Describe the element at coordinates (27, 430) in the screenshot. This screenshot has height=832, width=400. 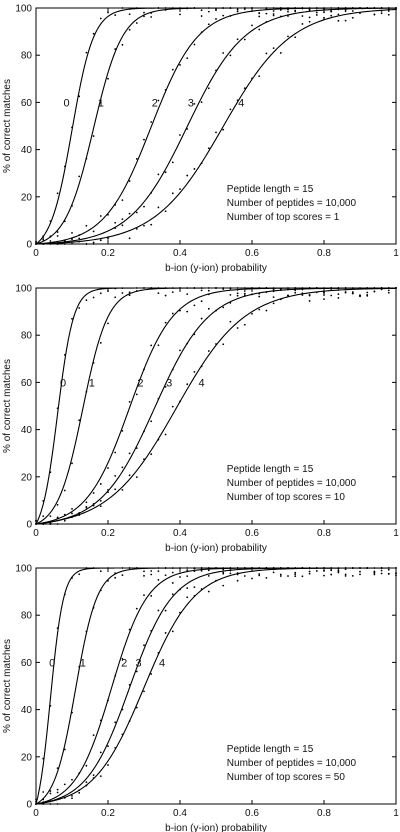
I see `y-tick-label: 40` at that location.